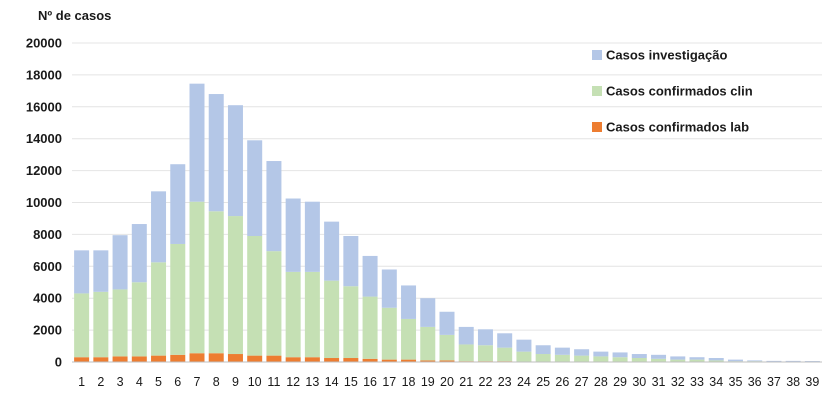 The height and width of the screenshot is (393, 824). What do you see at coordinates (273, 382) in the screenshot?
I see `x-tick-label: 11` at bounding box center [273, 382].